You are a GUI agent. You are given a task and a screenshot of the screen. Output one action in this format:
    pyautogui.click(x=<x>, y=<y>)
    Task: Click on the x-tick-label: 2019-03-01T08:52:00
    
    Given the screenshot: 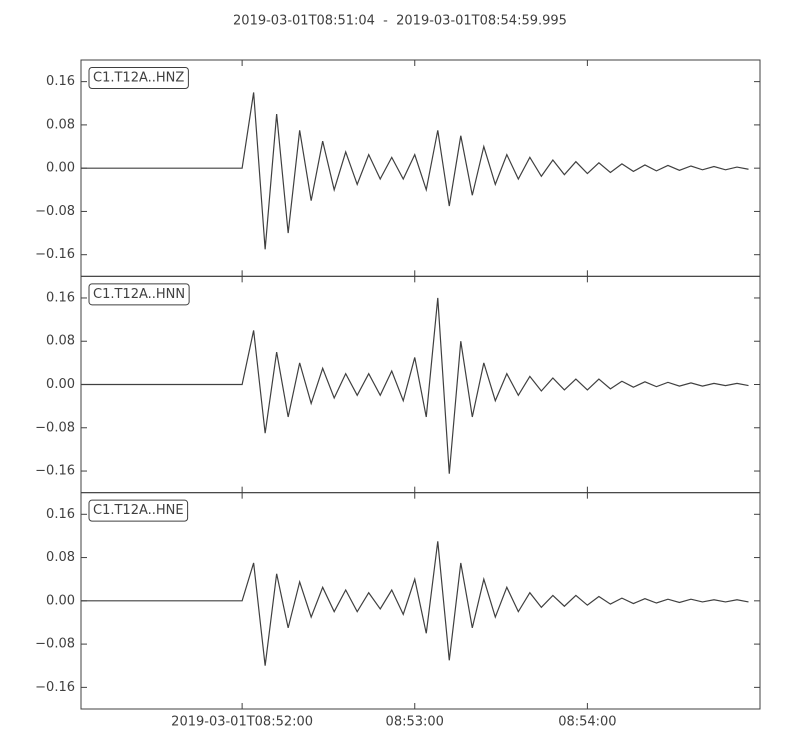 What is the action you would take?
    pyautogui.click(x=242, y=722)
    